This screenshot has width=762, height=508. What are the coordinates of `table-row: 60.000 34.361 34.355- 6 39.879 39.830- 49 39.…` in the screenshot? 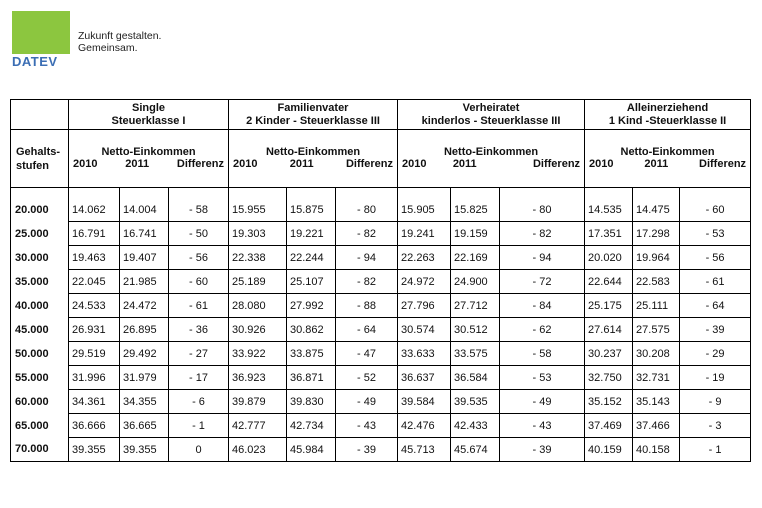 It's located at (381, 401).